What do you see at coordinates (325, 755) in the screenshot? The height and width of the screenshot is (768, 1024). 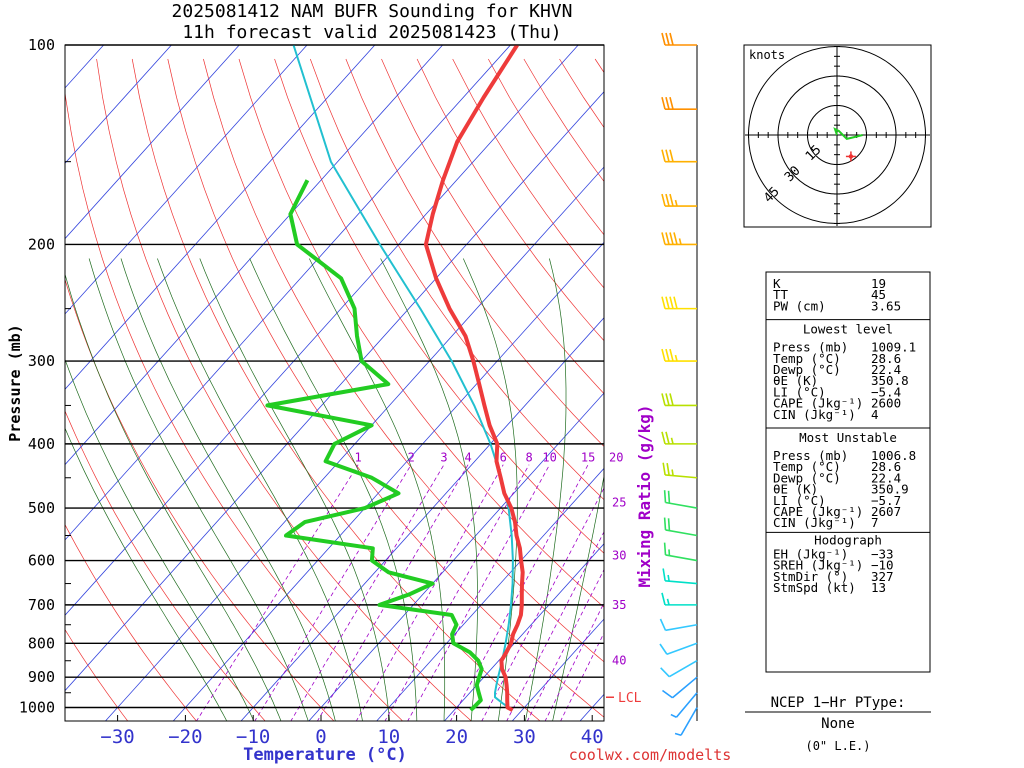 I see `x-axis-label: Temperature (°C)` at bounding box center [325, 755].